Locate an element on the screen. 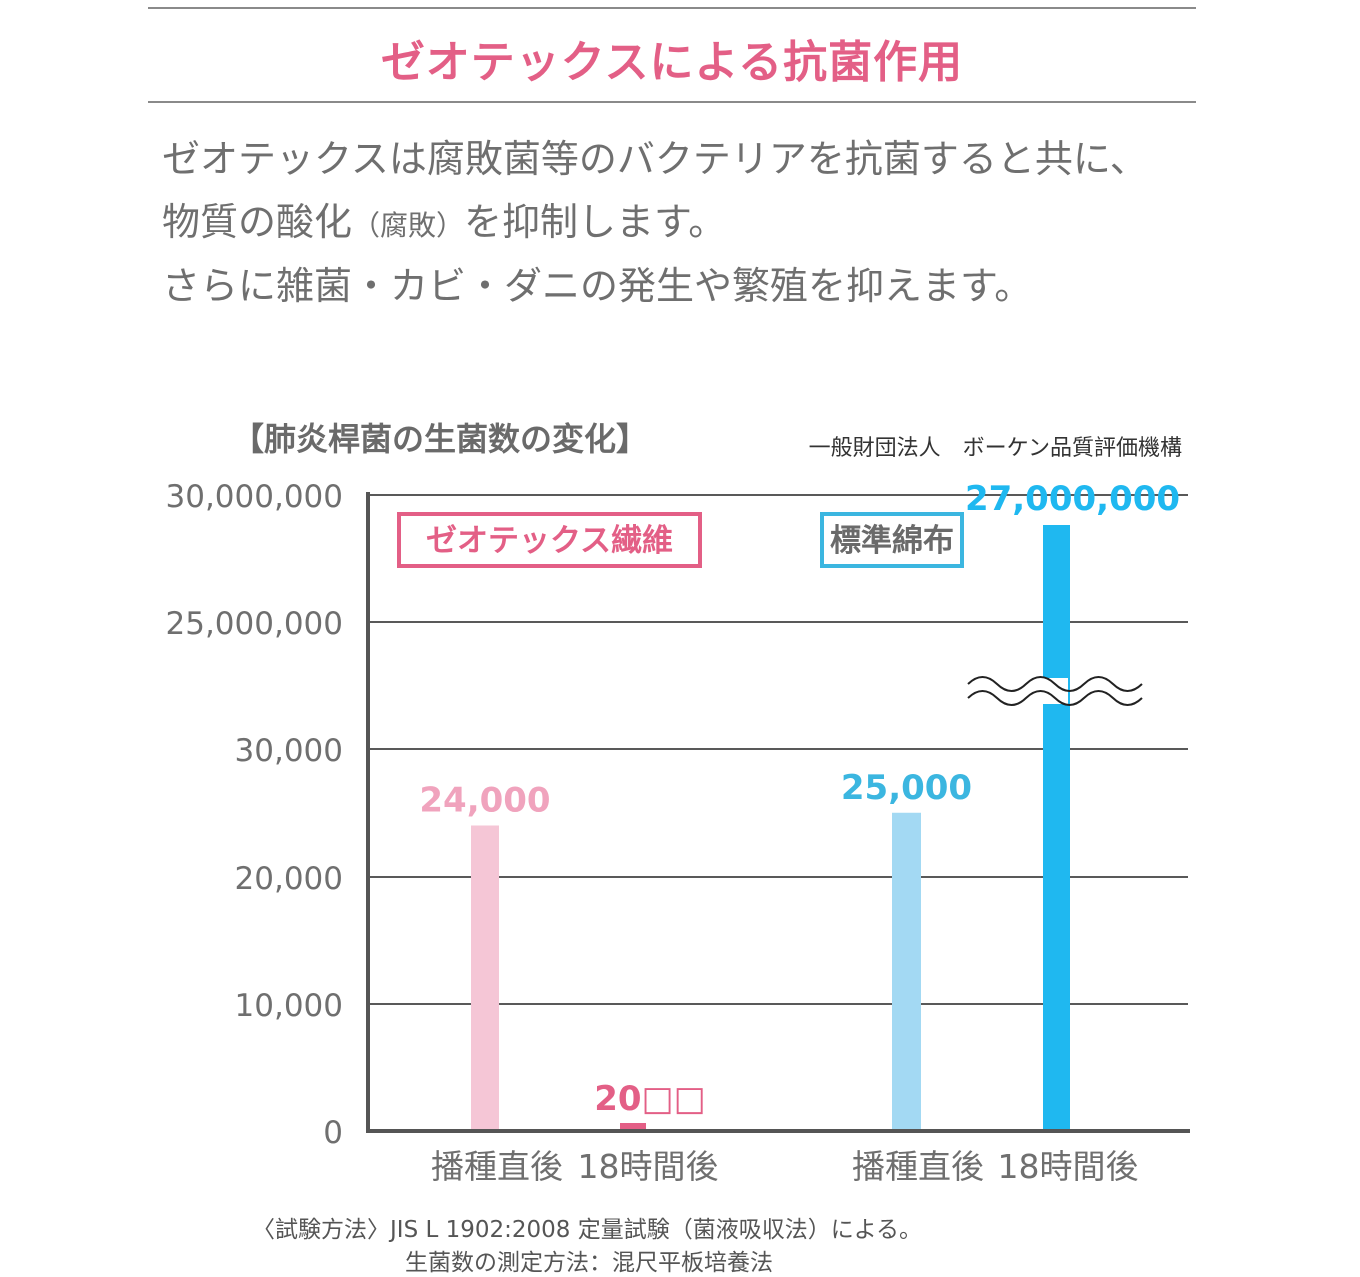 The height and width of the screenshot is (1277, 1360). y-tick-label: 30,000 is located at coordinates (289, 751).